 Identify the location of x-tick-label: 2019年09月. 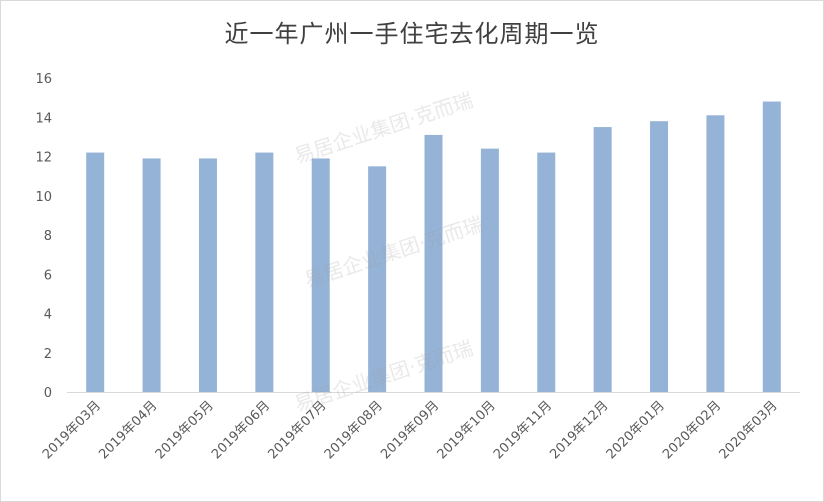
(410, 430).